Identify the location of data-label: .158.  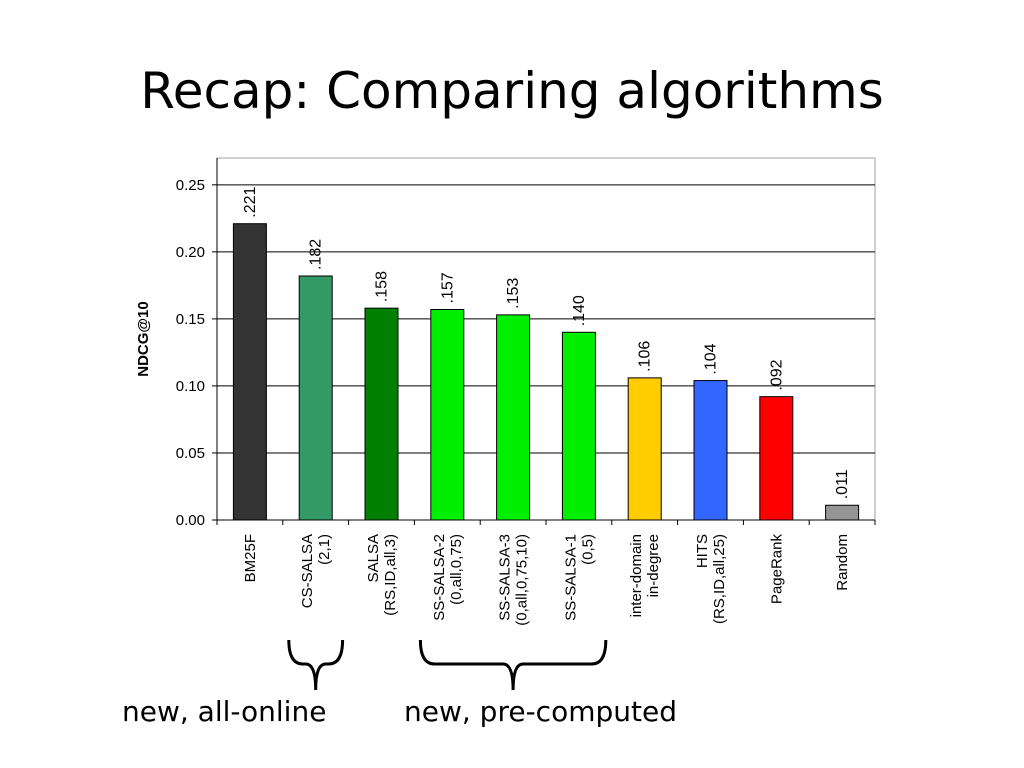
(382, 286).